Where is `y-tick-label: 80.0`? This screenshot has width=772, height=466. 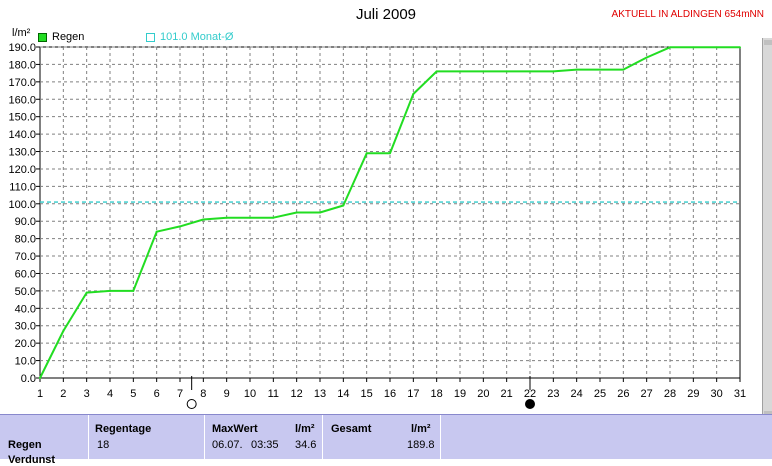
y-tick-label: 80.0 is located at coordinates (25, 240).